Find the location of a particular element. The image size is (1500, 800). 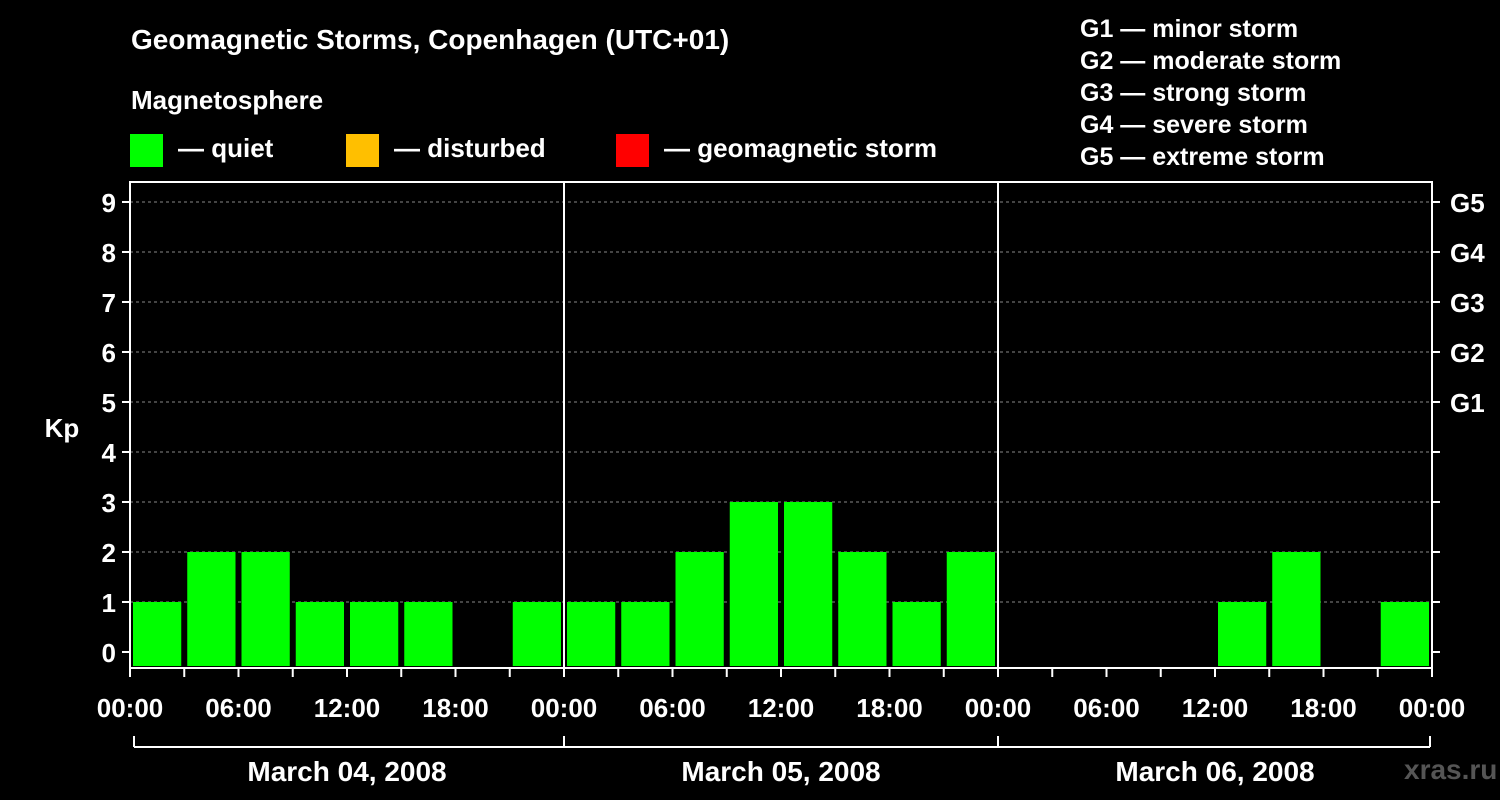

y-tick-label: 4 is located at coordinates (109, 453).